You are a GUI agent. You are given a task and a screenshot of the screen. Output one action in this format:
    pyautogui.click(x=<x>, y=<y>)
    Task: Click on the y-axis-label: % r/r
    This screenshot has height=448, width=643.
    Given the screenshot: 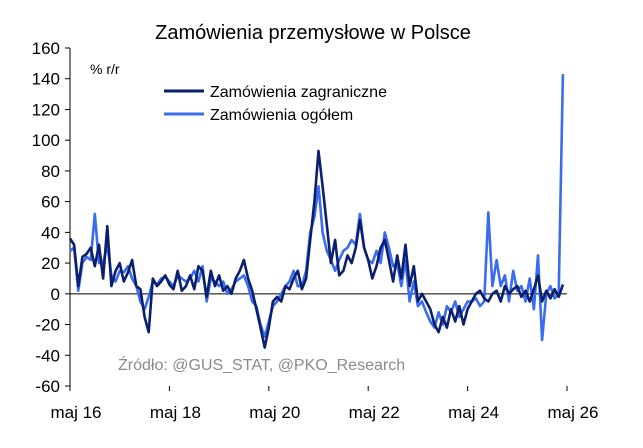 What is the action you would take?
    pyautogui.click(x=105, y=69)
    